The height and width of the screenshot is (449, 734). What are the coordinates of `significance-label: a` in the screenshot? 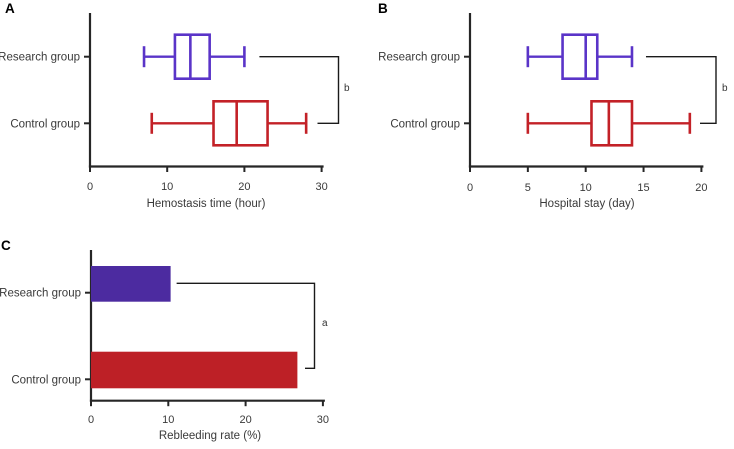 It's located at (325, 323).